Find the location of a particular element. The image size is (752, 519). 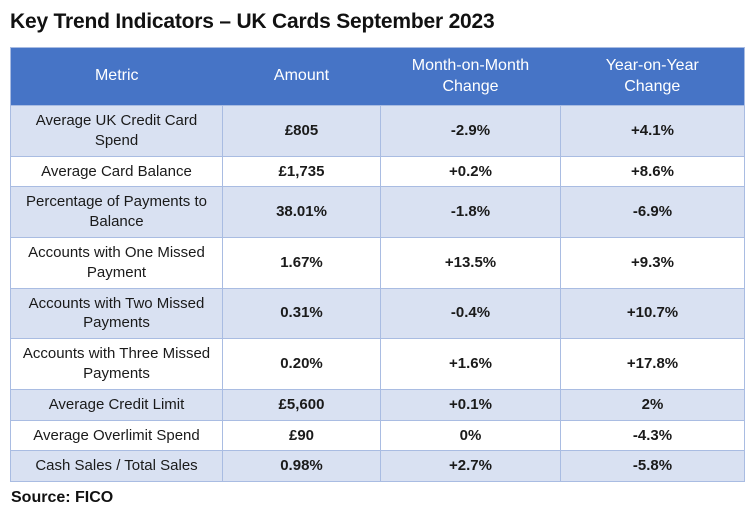

metric-cell: Accounts with One Missed Payment is located at coordinates (116, 262).